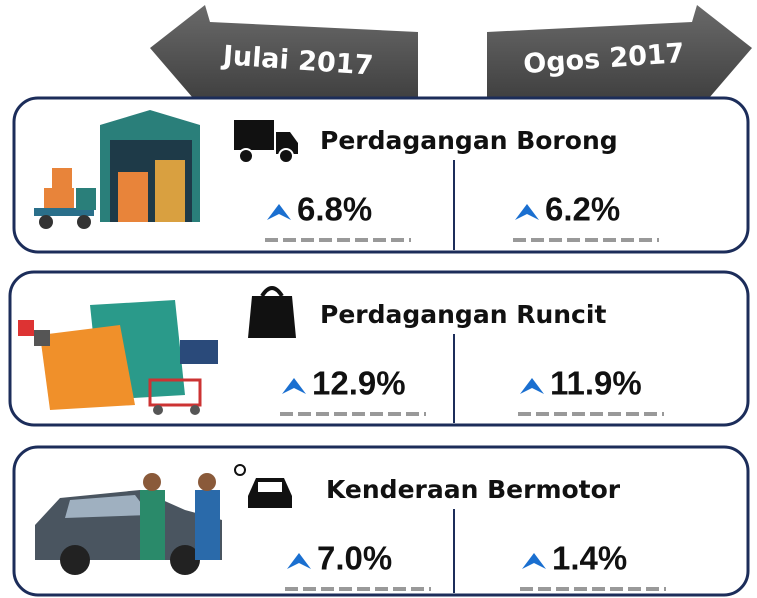  What do you see at coordinates (263, 486) in the screenshot?
I see `car-icon` at bounding box center [263, 486].